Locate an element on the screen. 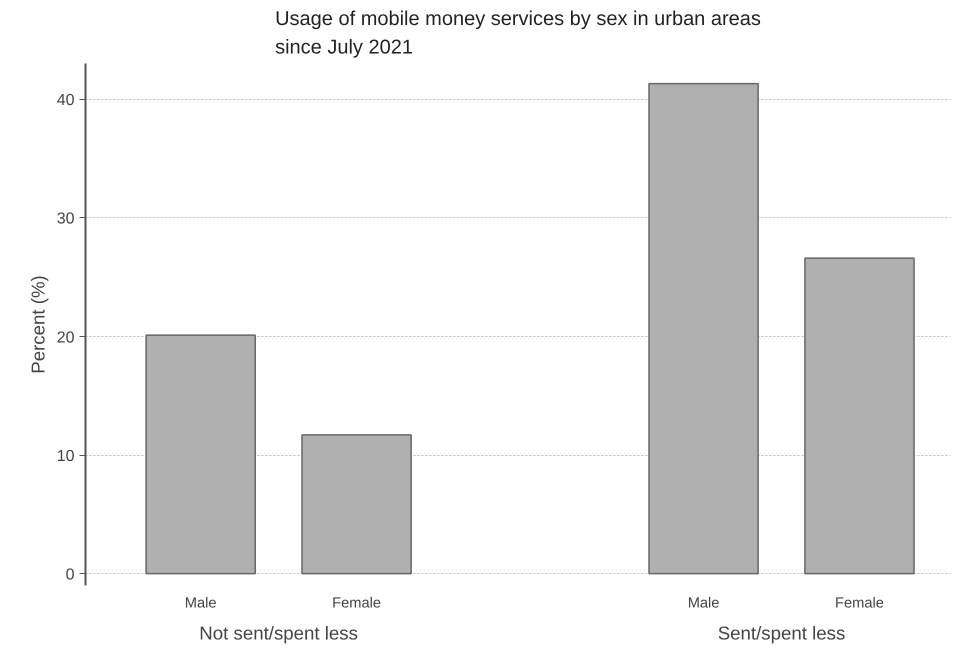 The width and height of the screenshot is (964, 655). text: Female is located at coordinates (859, 604).